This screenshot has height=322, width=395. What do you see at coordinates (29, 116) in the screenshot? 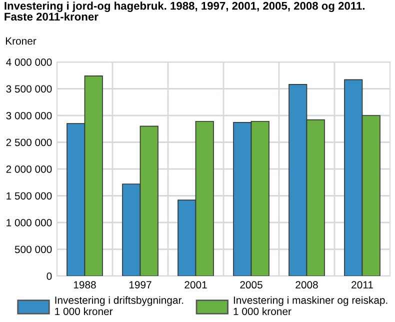
I see `y-tick-label: 3 000 000` at bounding box center [29, 116].